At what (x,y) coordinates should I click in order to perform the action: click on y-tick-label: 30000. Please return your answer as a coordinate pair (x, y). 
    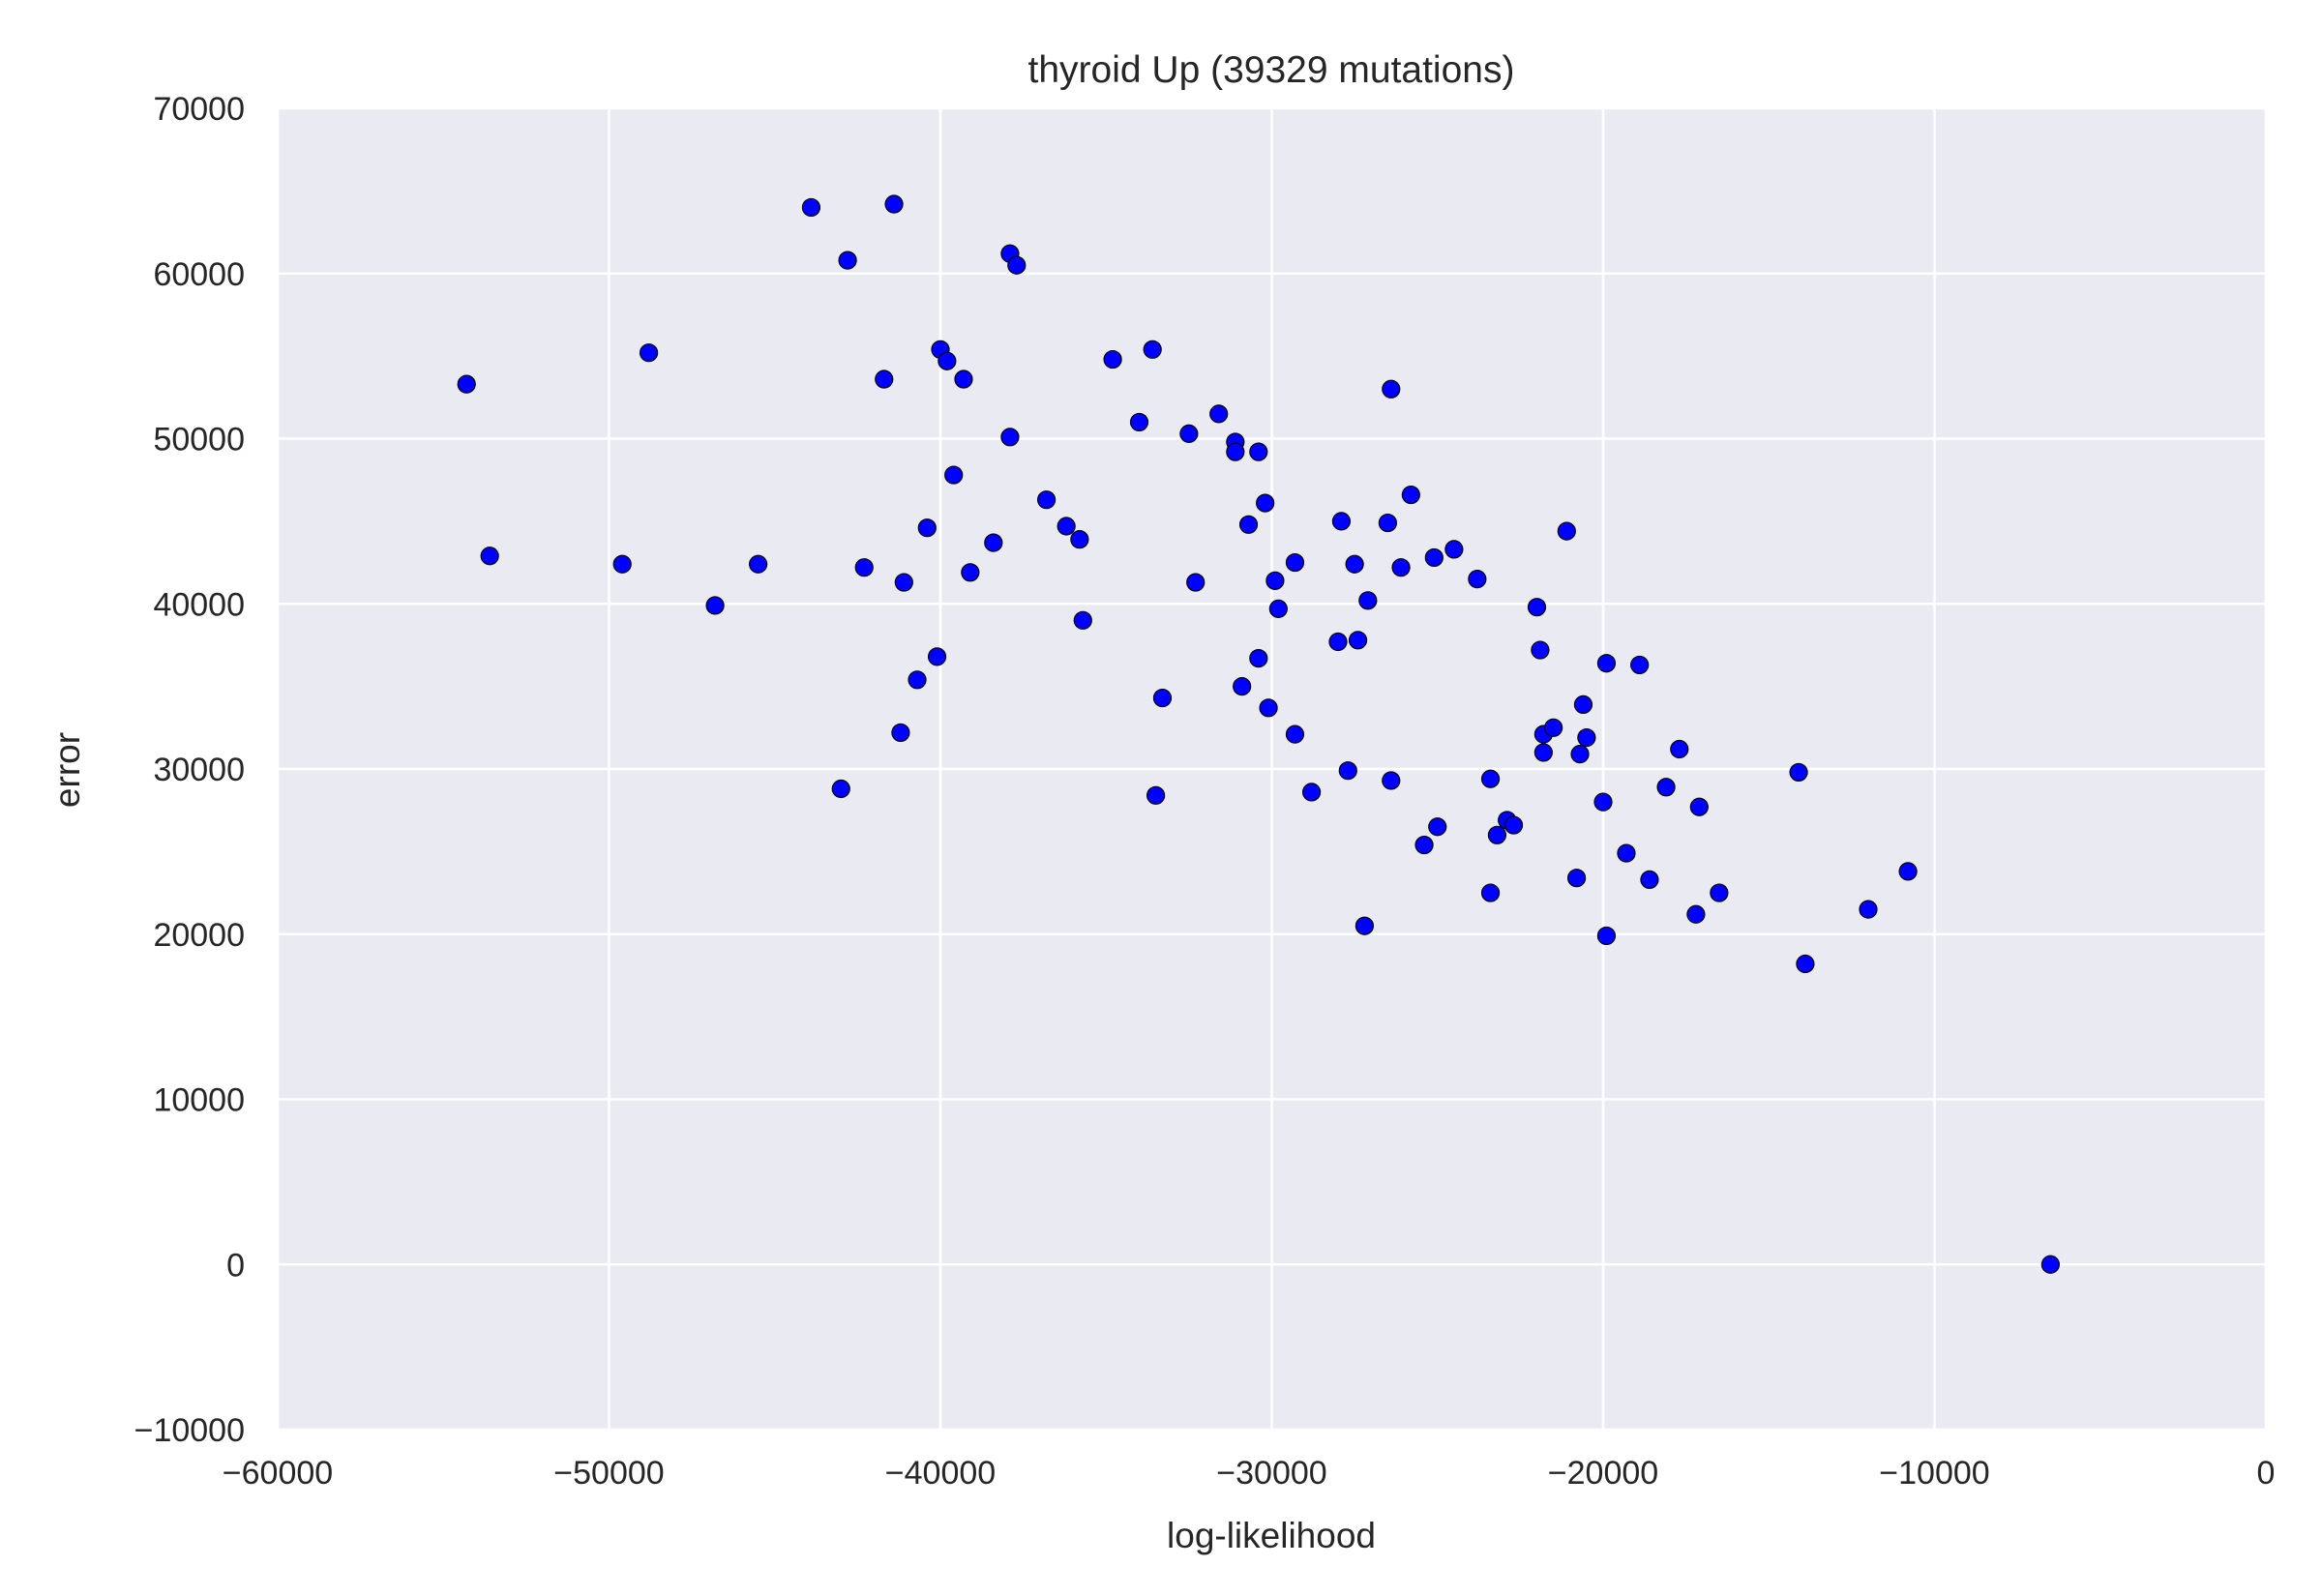
    Looking at the image, I should click on (199, 770).